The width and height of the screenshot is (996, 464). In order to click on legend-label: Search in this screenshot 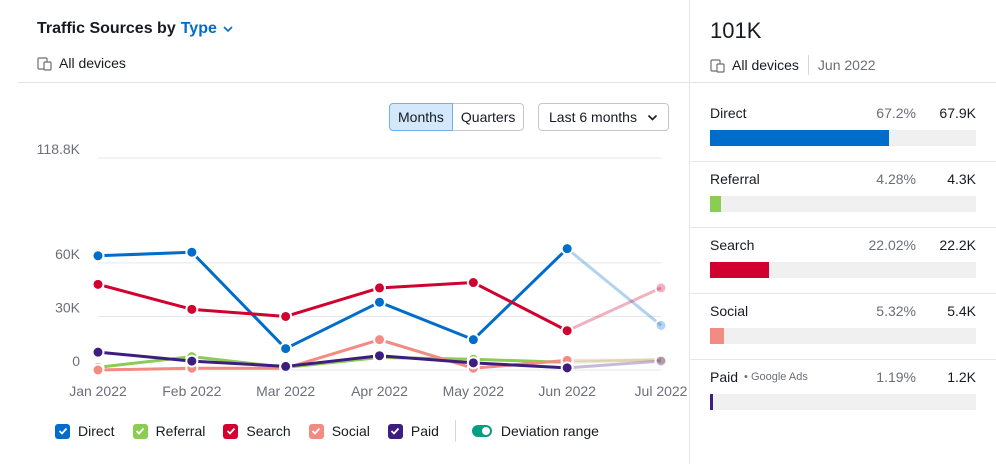, I will do `click(268, 431)`.